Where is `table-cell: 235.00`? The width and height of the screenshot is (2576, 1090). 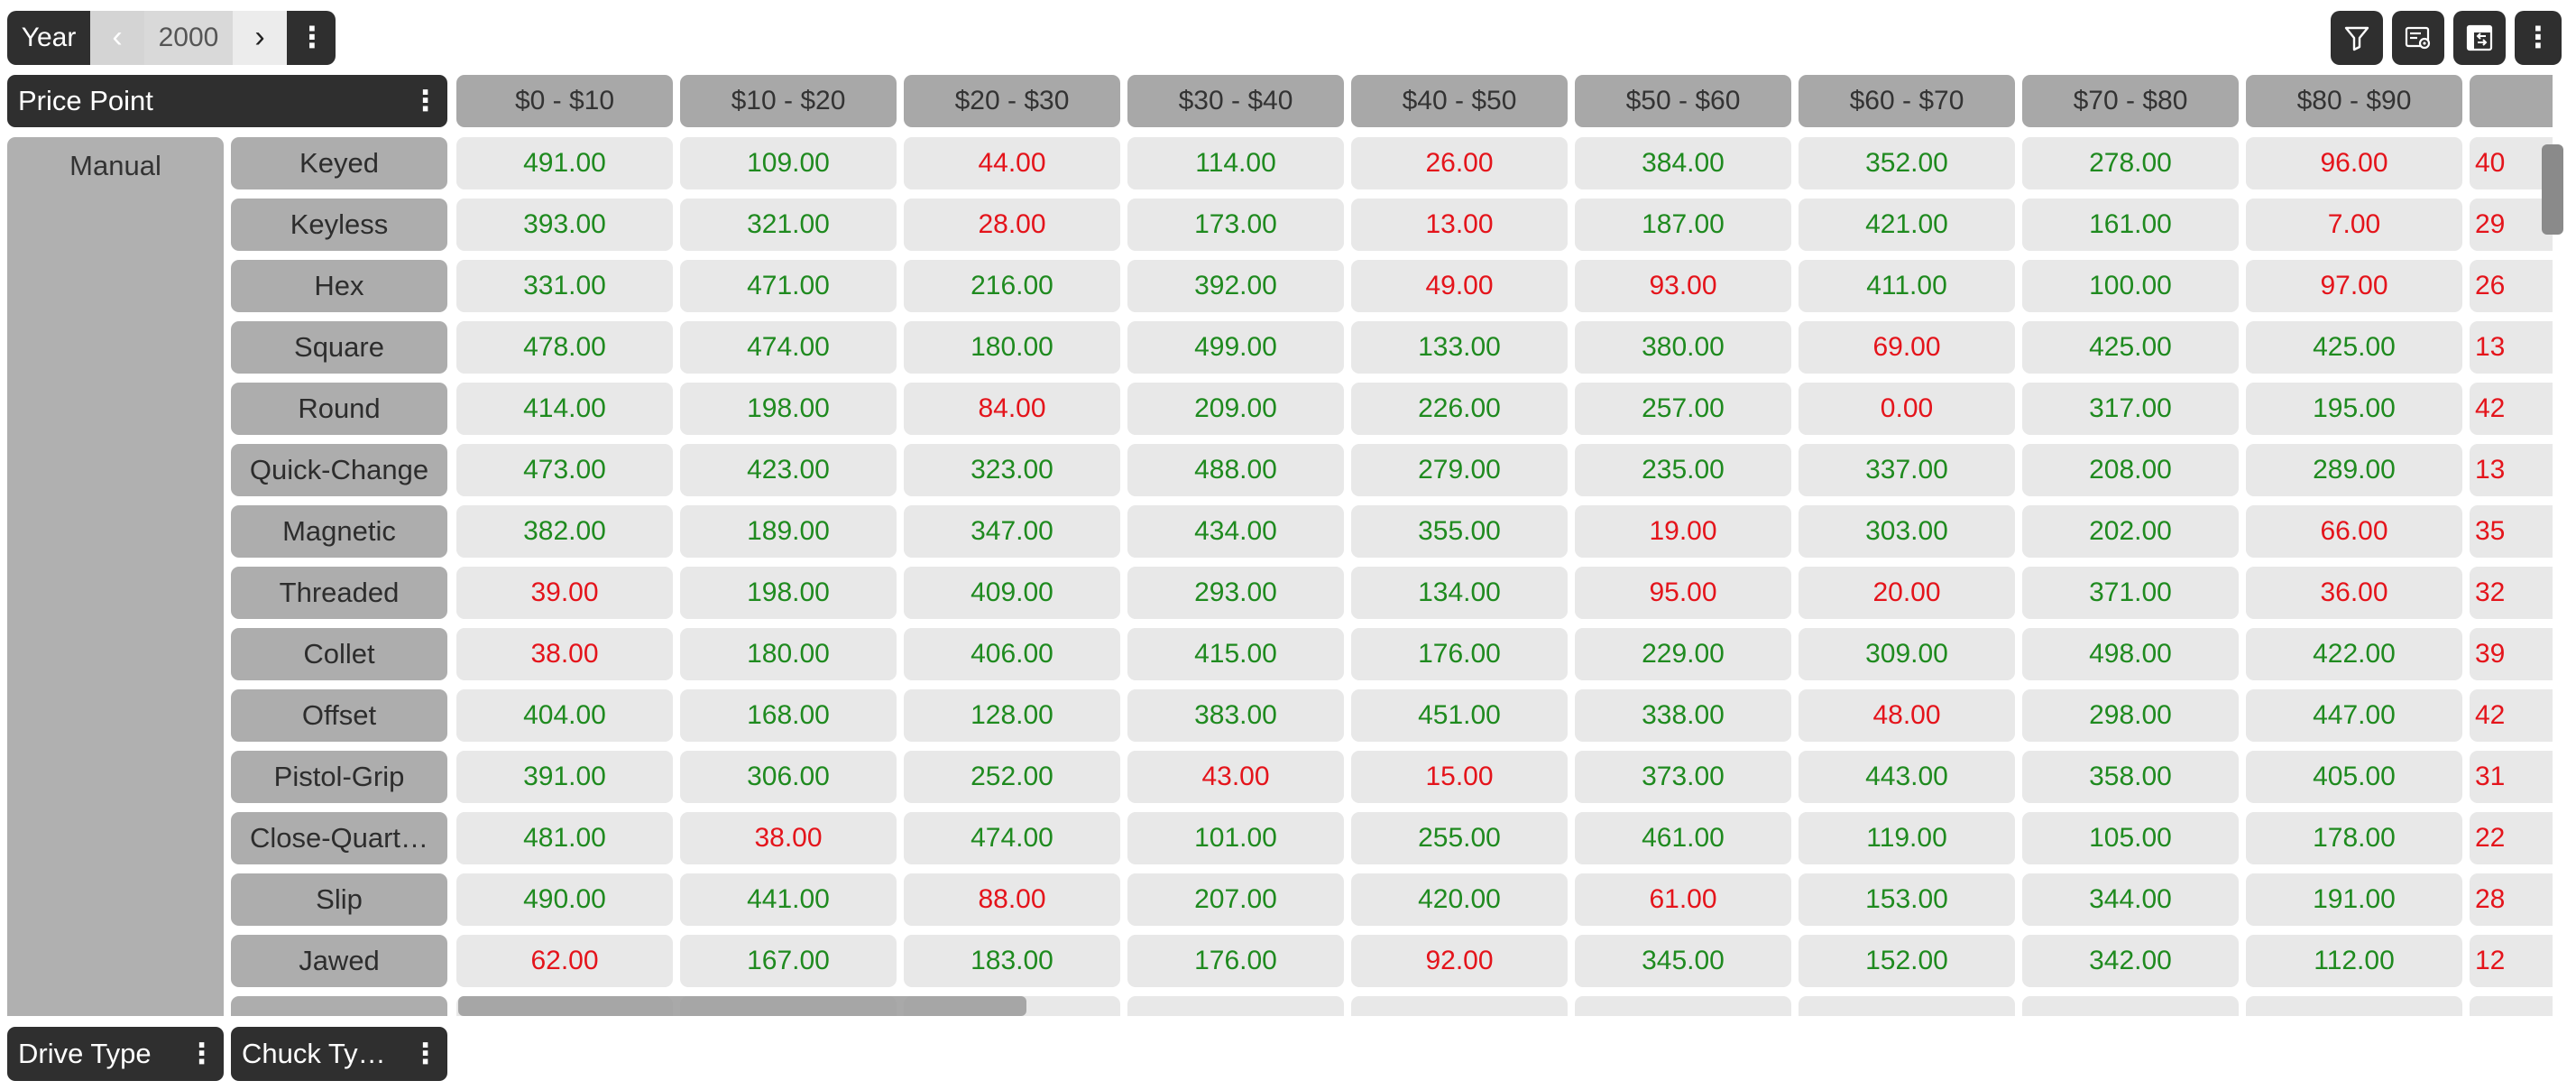 table-cell: 235.00 is located at coordinates (1683, 470).